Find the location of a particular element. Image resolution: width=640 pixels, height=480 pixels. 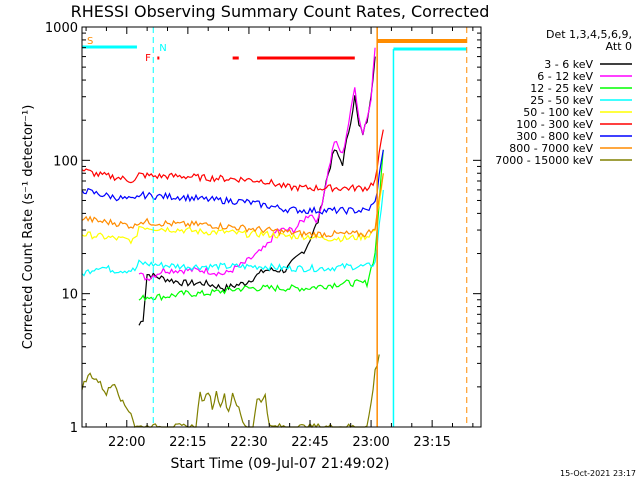

flare-flag-label: F is located at coordinates (148, 58).